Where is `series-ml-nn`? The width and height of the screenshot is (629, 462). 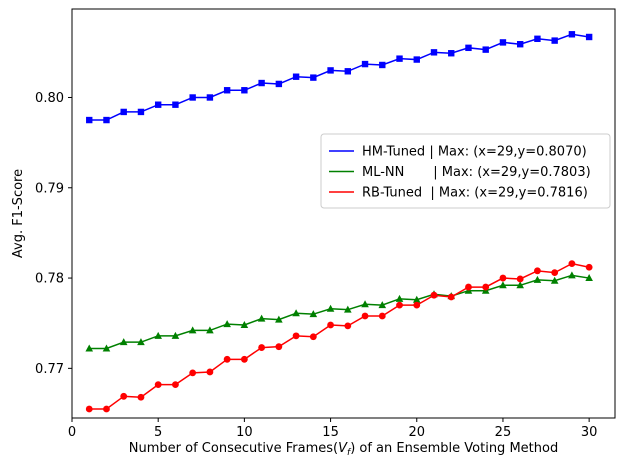 series-ml-nn is located at coordinates (339, 311).